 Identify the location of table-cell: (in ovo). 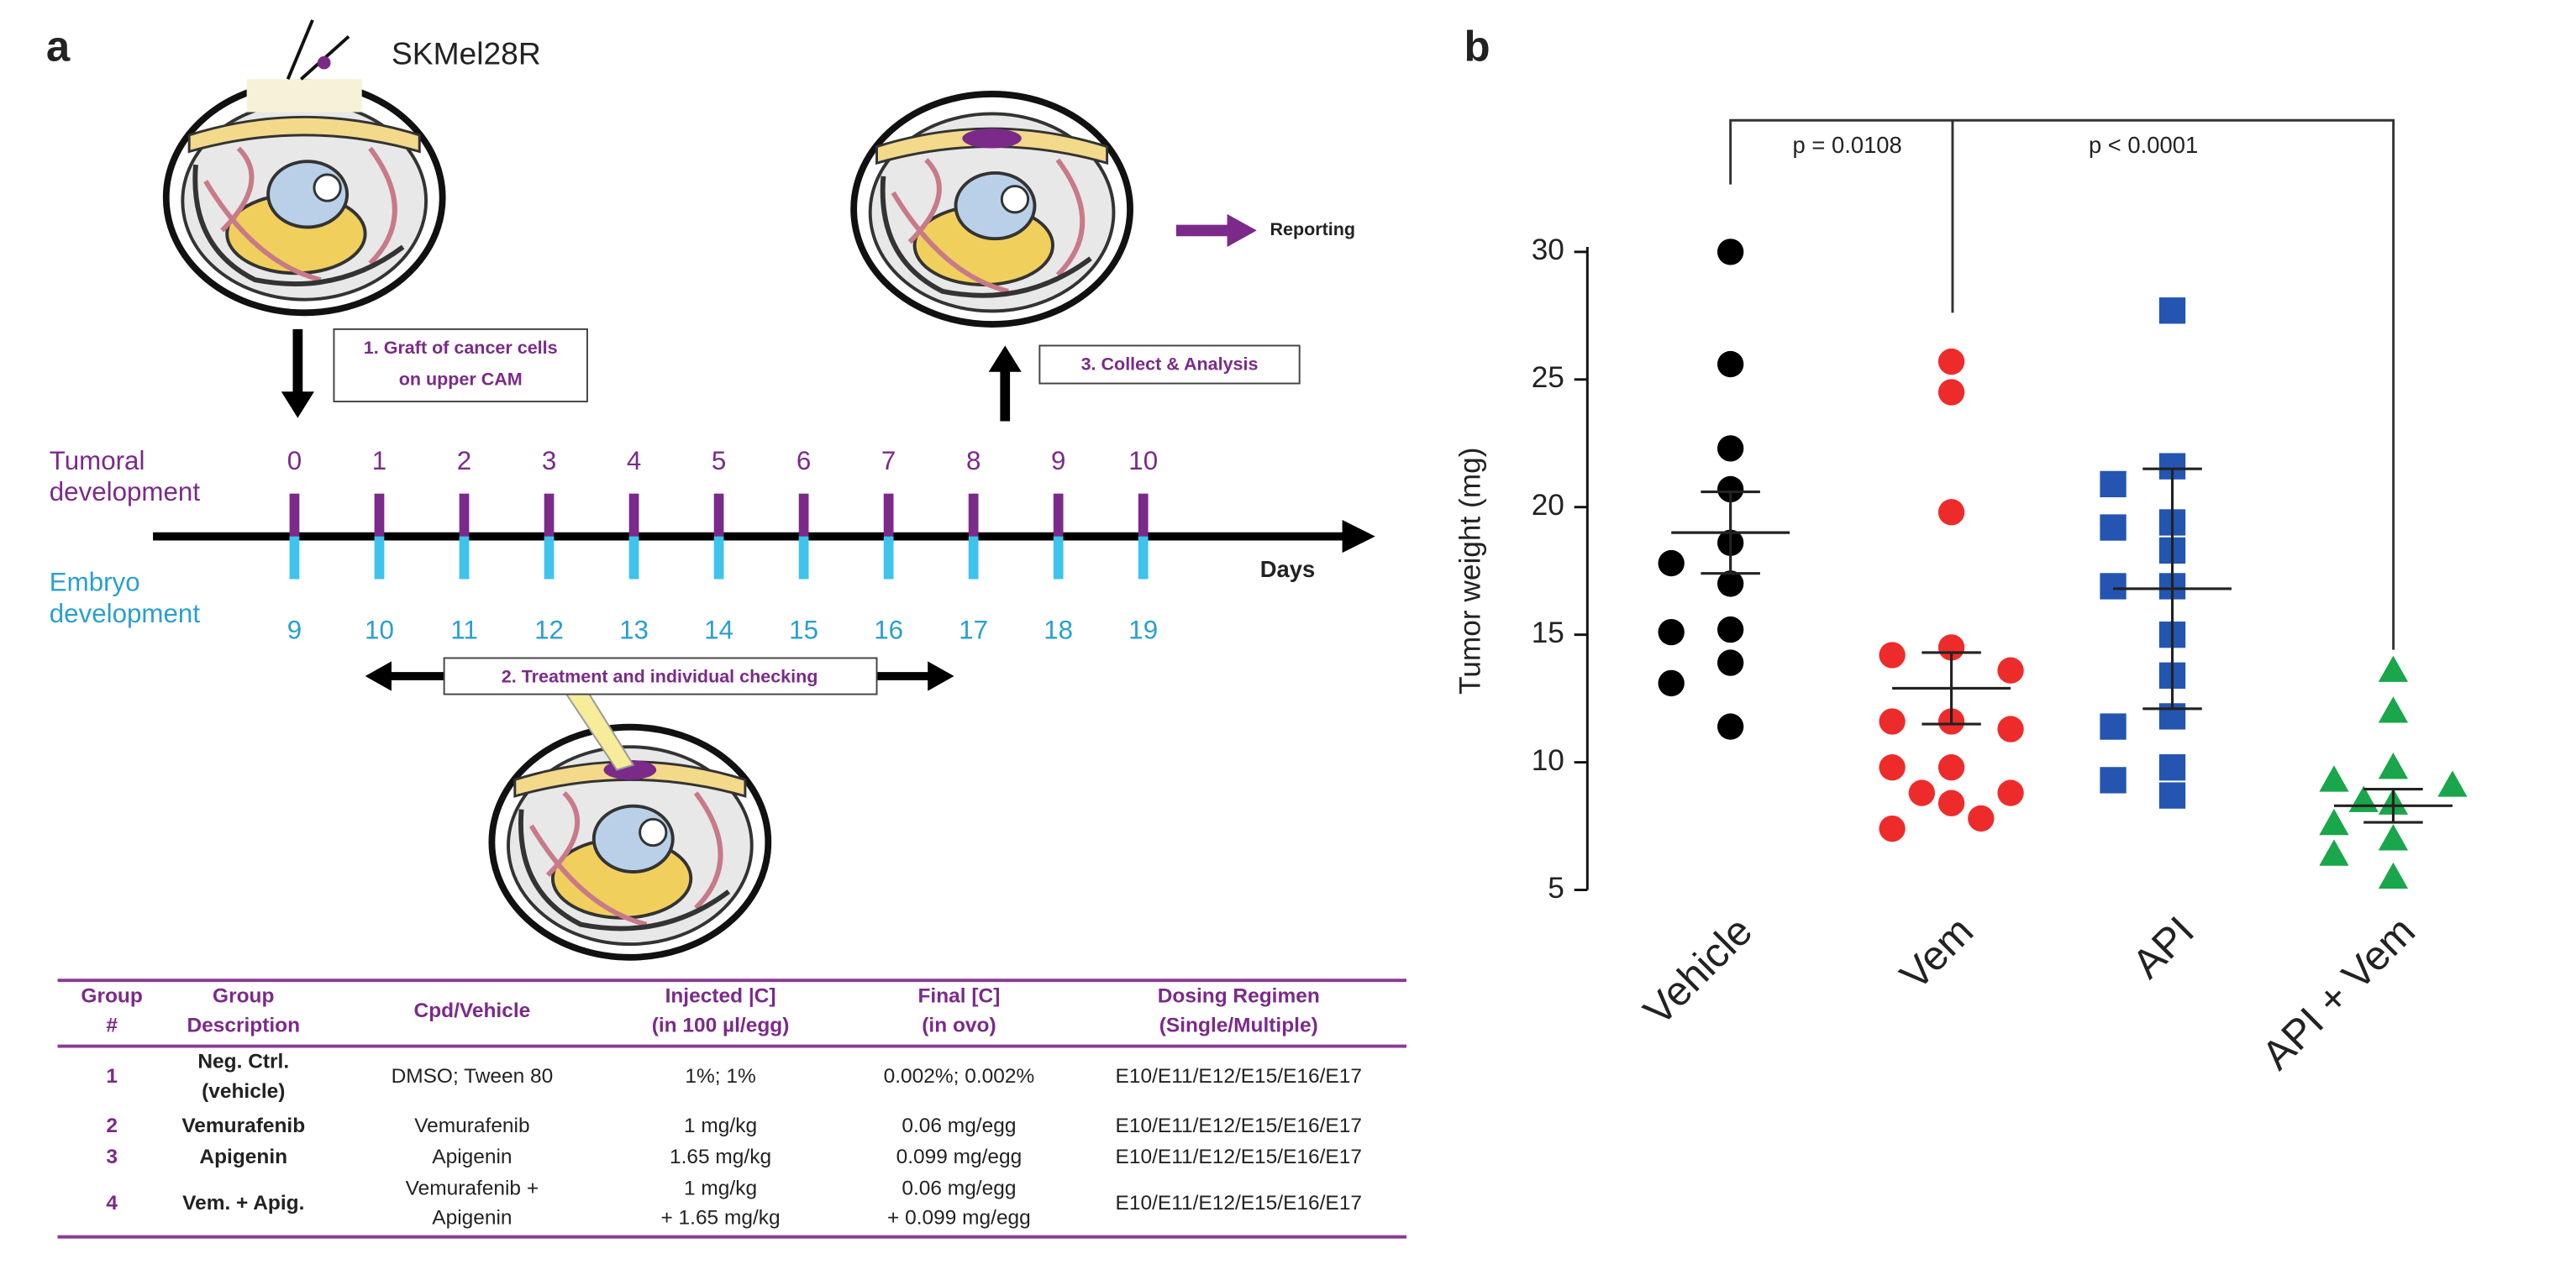
(959, 1026).